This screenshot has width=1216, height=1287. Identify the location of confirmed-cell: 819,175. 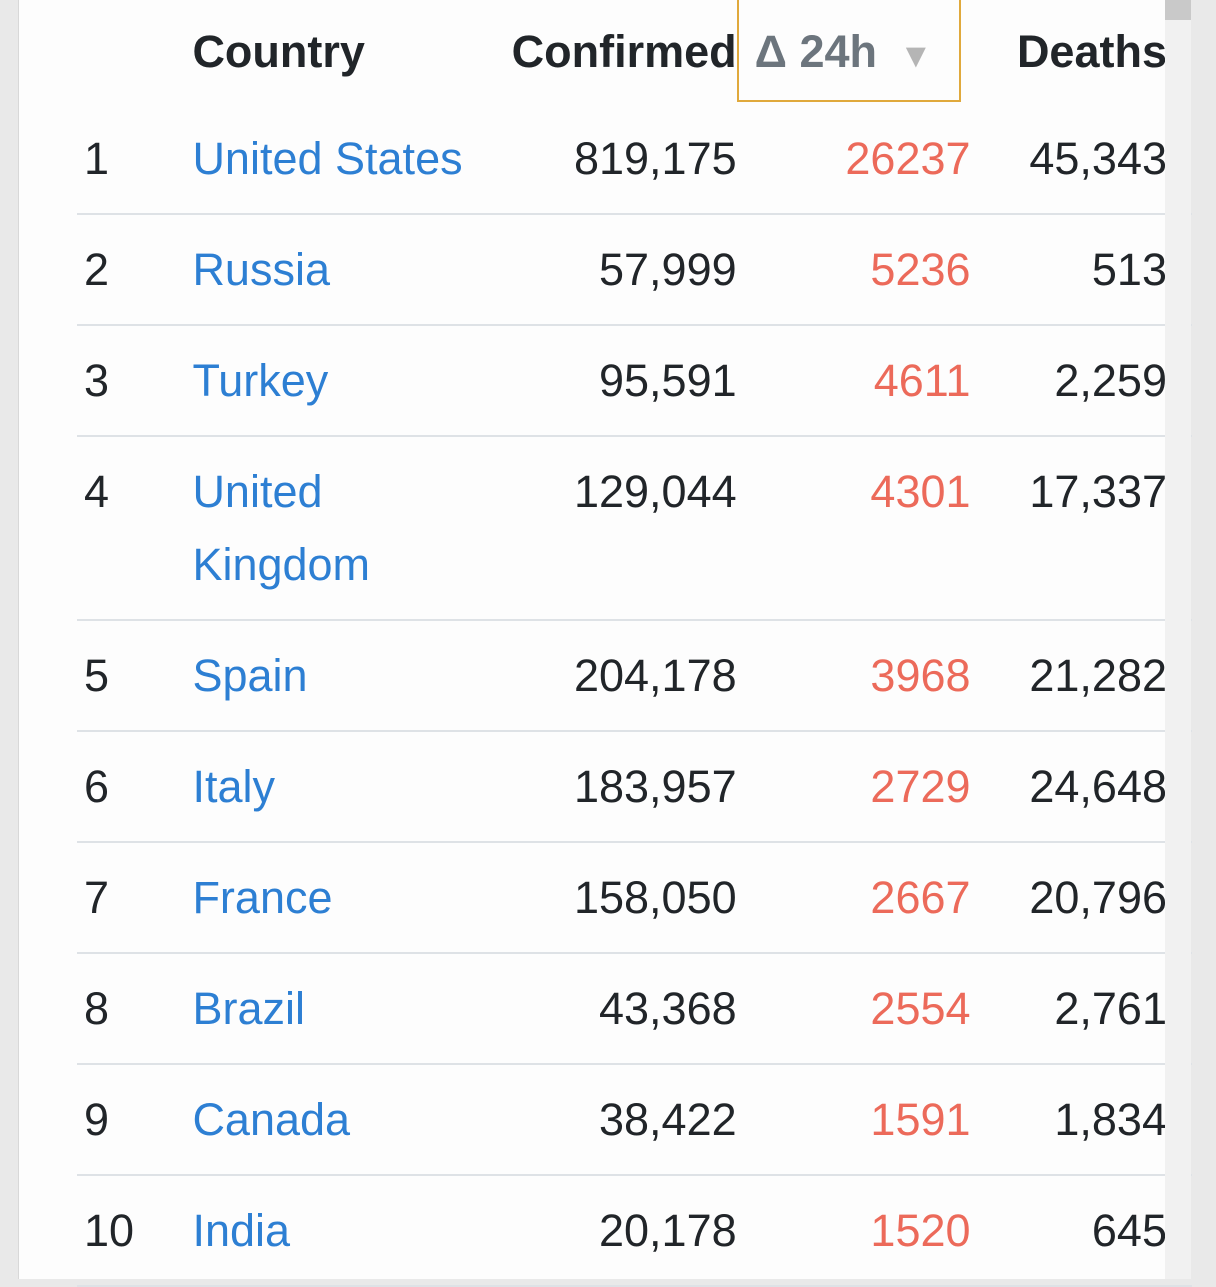
(655, 158).